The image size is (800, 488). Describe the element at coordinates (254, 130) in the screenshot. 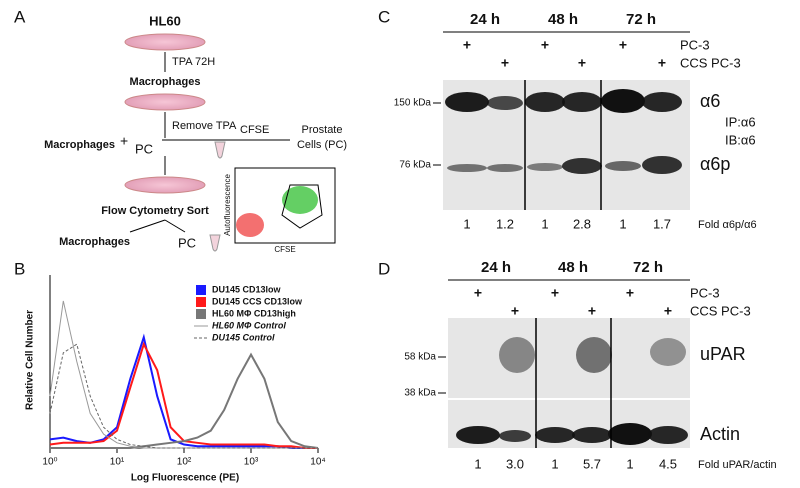

I see `stain: CFSE` at that location.